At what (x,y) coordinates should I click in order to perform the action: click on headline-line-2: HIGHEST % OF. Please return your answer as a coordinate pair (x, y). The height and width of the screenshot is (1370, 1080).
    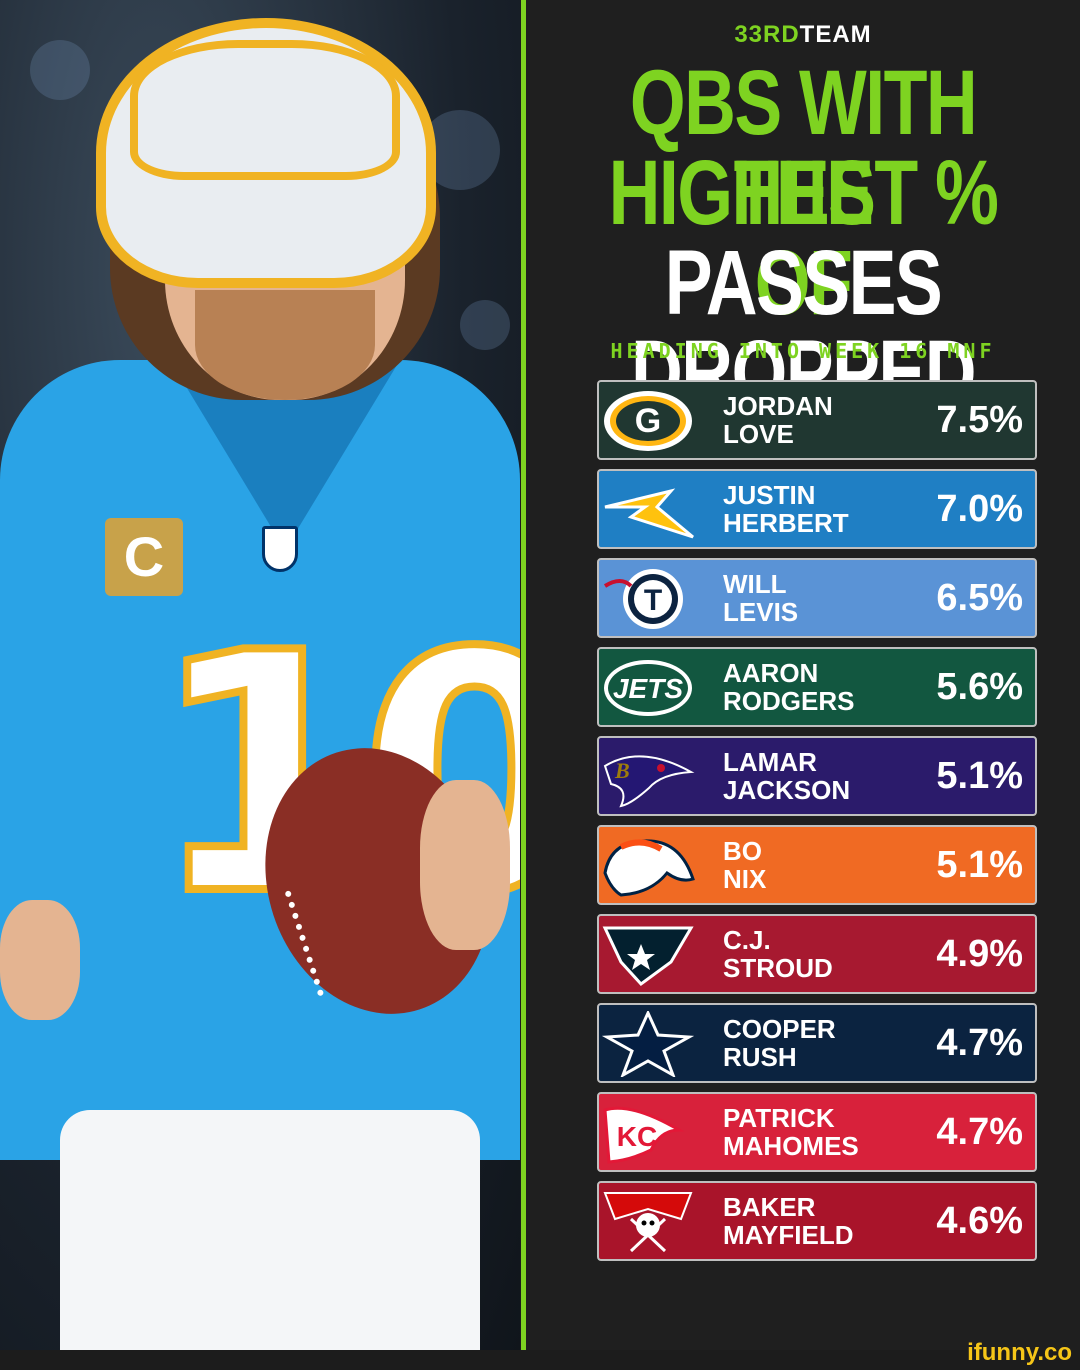
    Looking at the image, I should click on (803, 238).